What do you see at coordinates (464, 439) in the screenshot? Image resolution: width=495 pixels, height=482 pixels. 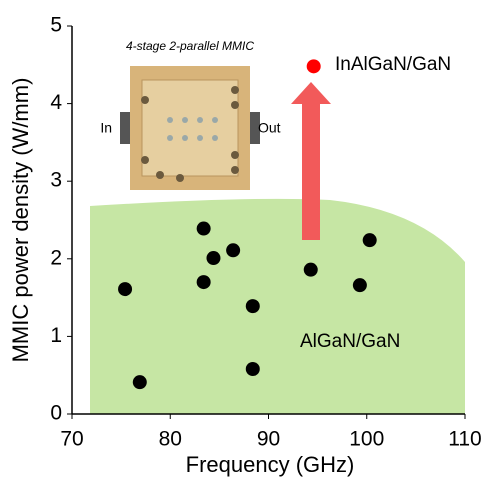 I see `x-tick-label: 110` at bounding box center [464, 439].